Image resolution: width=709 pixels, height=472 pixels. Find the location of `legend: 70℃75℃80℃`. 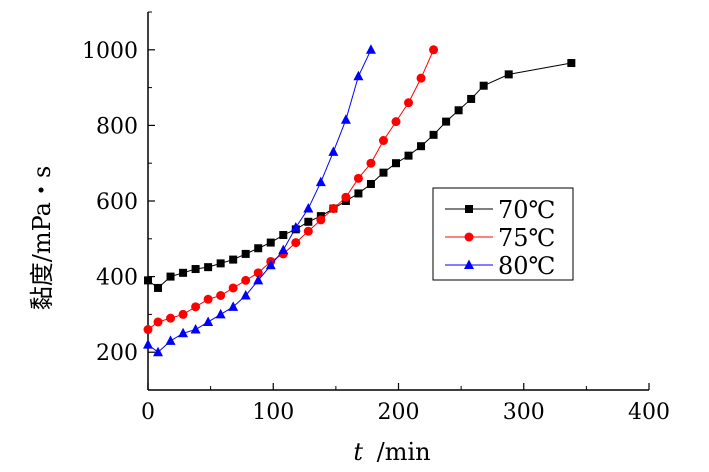

legend: 70℃75℃80℃ is located at coordinates (503, 234).